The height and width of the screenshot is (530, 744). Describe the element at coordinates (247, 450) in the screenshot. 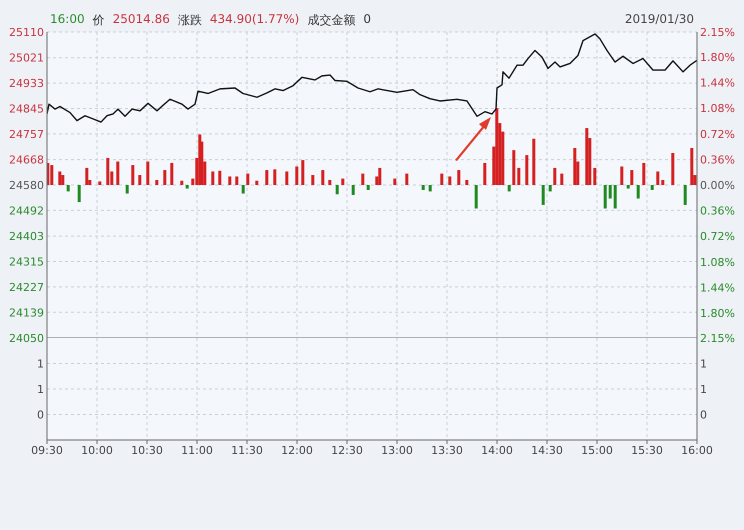

I see `x-tick-label: 11:30` at that location.